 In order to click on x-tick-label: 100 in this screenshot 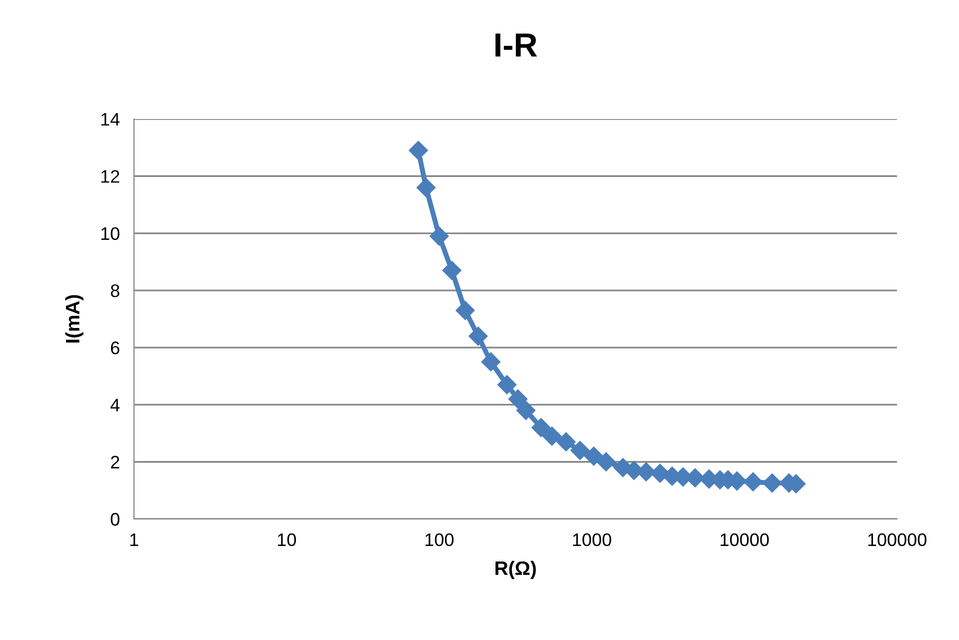, I will do `click(440, 539)`.